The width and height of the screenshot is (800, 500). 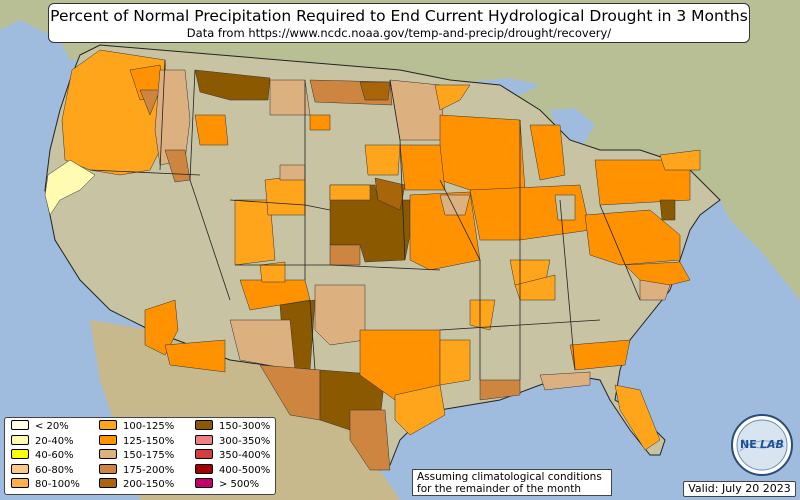 I want to click on legend-label: 350-400%, so click(x=245, y=455).